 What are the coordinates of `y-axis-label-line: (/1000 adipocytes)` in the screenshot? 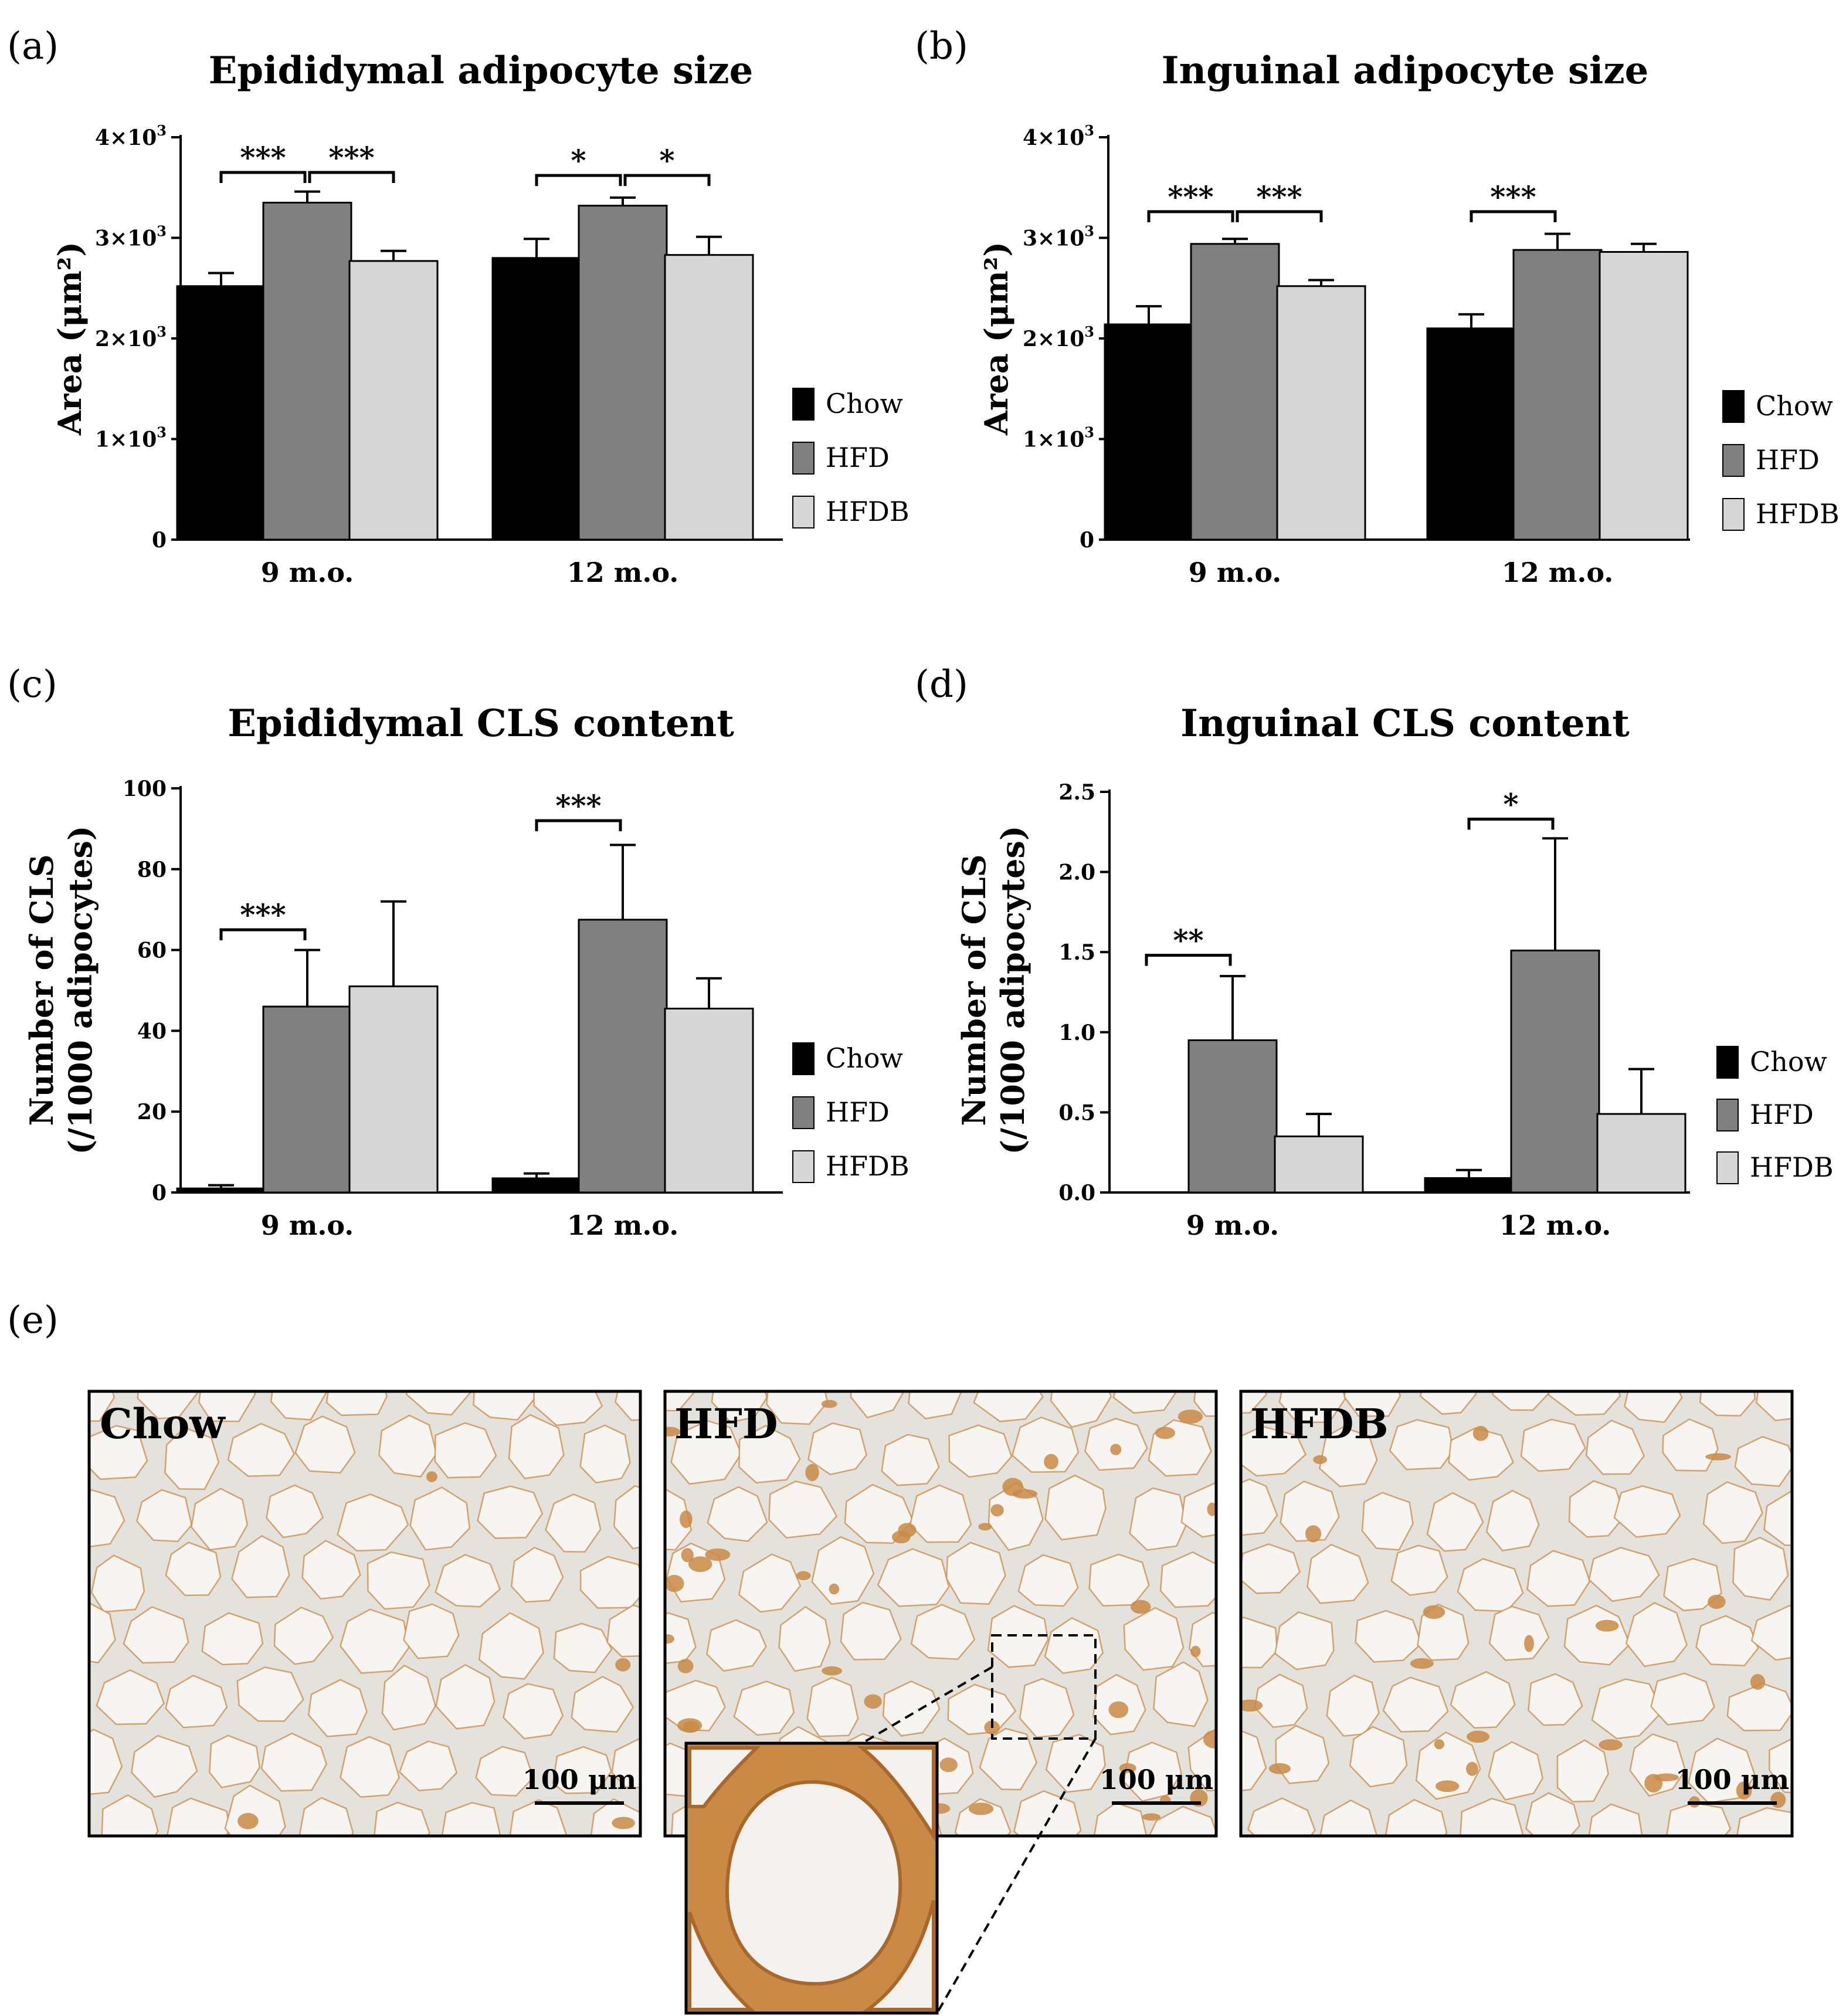 It's located at (1012, 990).